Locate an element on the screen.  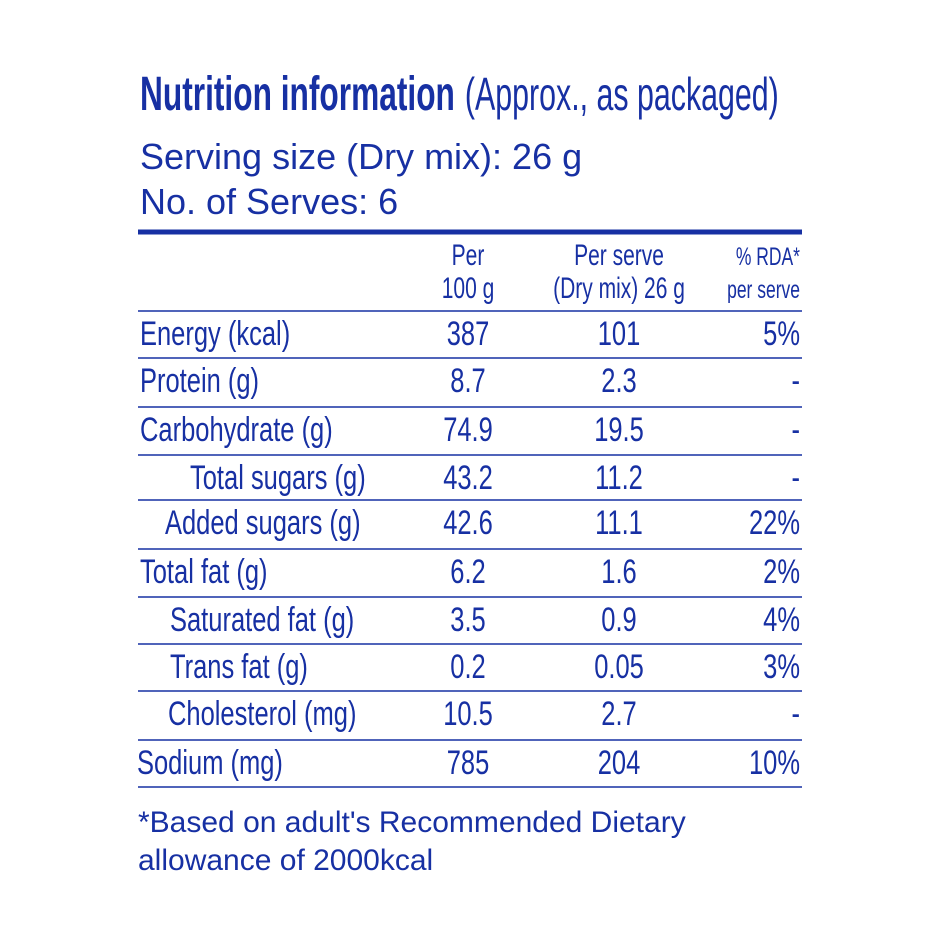
row-value: 3% is located at coordinates (781, 667).